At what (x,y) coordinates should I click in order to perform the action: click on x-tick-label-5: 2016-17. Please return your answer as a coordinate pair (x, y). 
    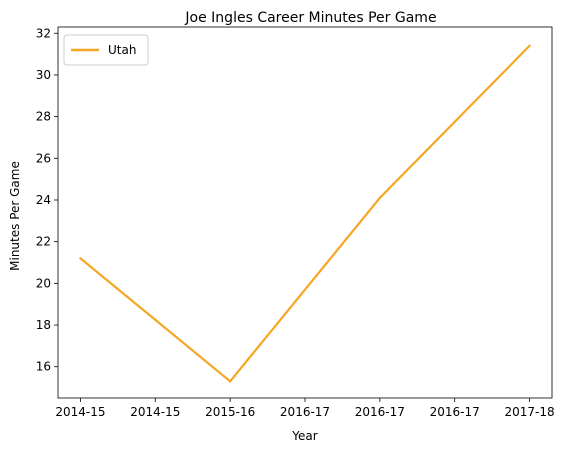
    Looking at the image, I should click on (455, 412).